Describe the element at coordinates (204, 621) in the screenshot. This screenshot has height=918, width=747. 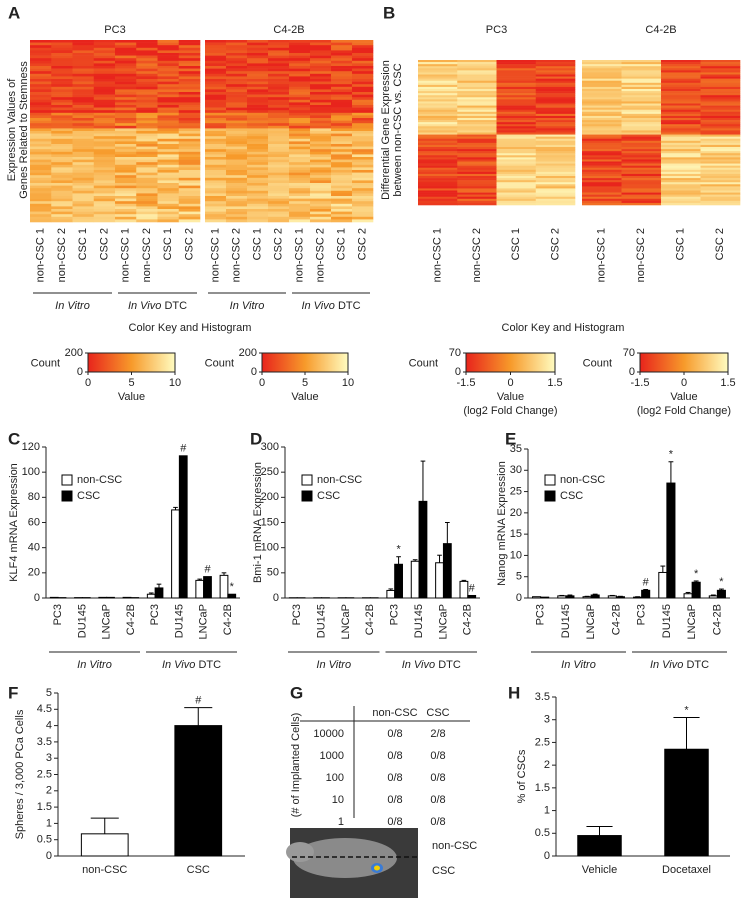
I see `x-tick-label: LNCaP` at that location.